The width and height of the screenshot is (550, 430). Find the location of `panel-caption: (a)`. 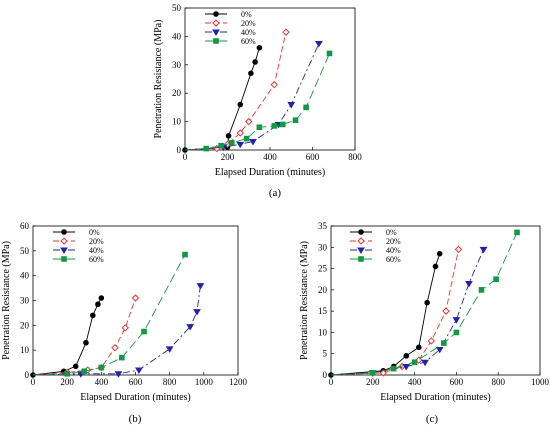

panel-caption: (a) is located at coordinates (275, 193).